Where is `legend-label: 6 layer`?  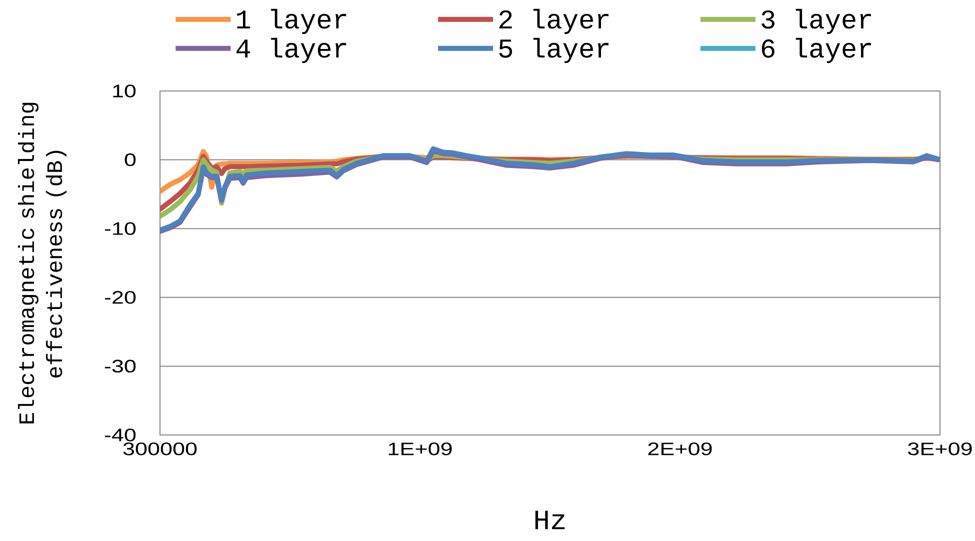 legend-label: 6 layer is located at coordinates (816, 51).